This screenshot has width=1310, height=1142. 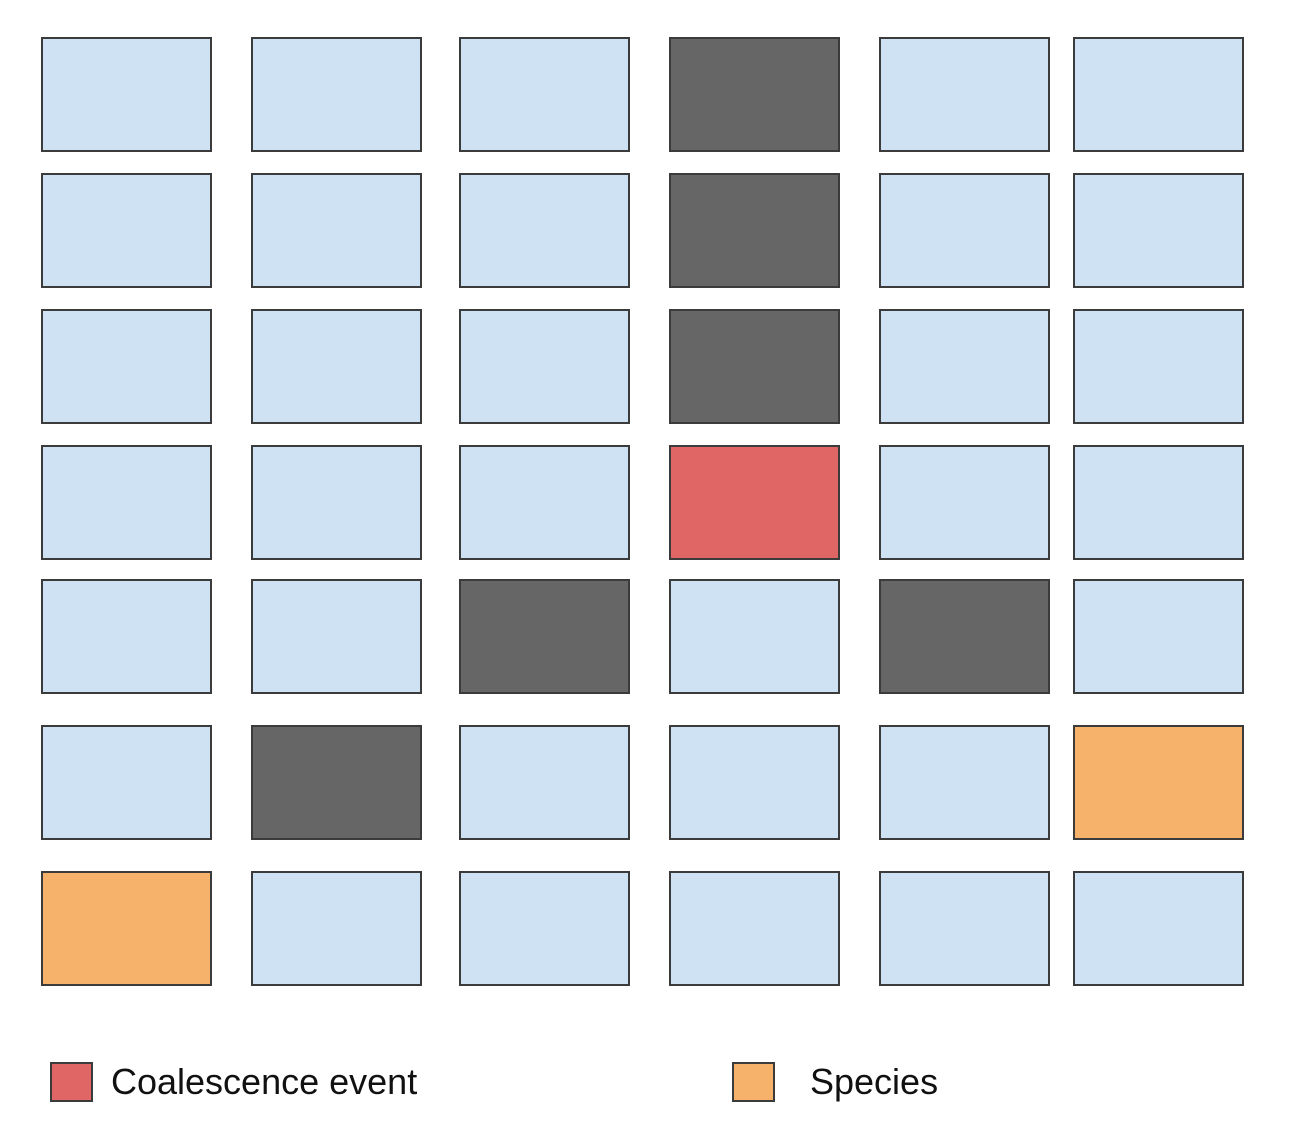 What do you see at coordinates (874, 1081) in the screenshot?
I see `legend-label-species: Species` at bounding box center [874, 1081].